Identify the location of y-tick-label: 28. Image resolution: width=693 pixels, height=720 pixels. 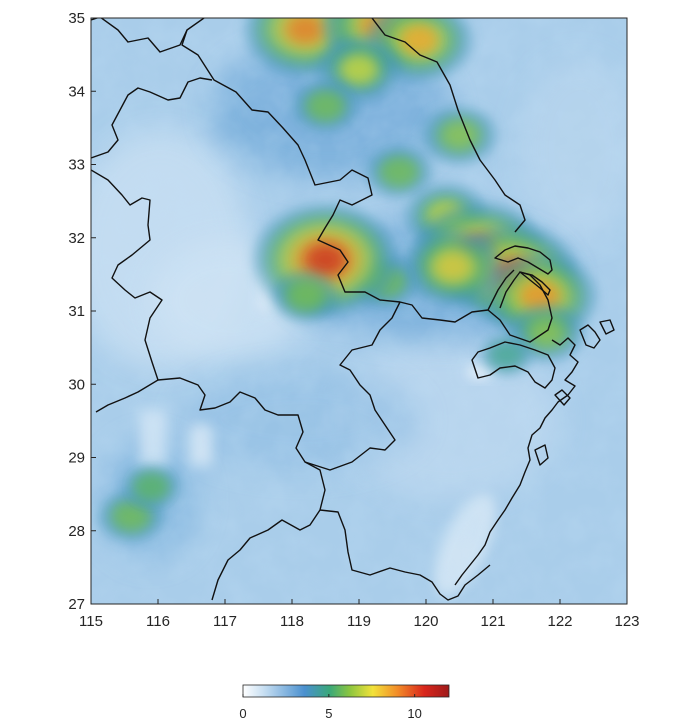
(76, 531).